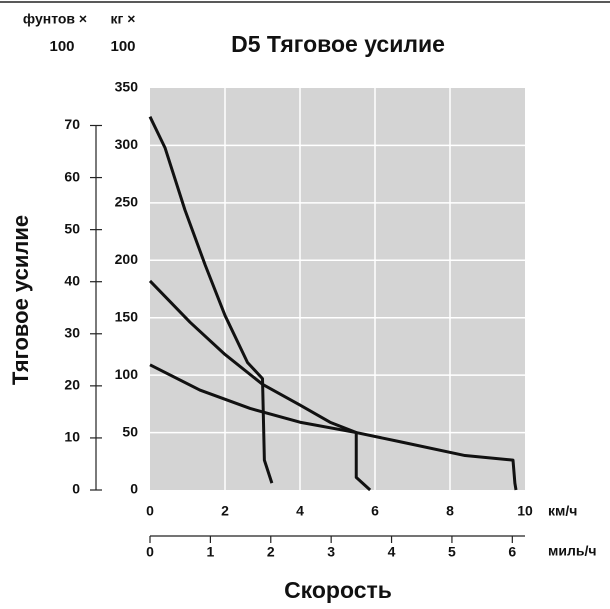 The height and width of the screenshot is (609, 610). What do you see at coordinates (130, 431) in the screenshot?
I see `y-tick-label: 50` at bounding box center [130, 431].